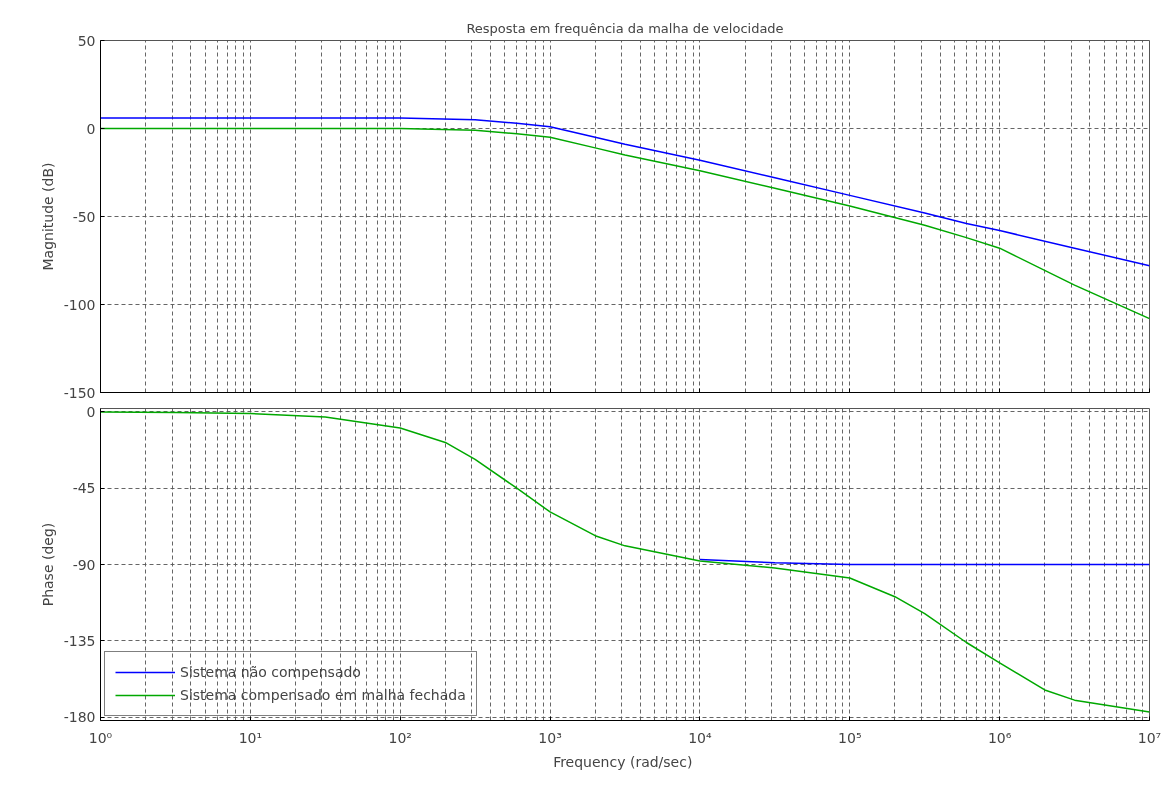 The height and width of the screenshot is (792, 1171). Describe the element at coordinates (47, 564) in the screenshot. I see `y-axis-title: Phase (deg)` at that location.